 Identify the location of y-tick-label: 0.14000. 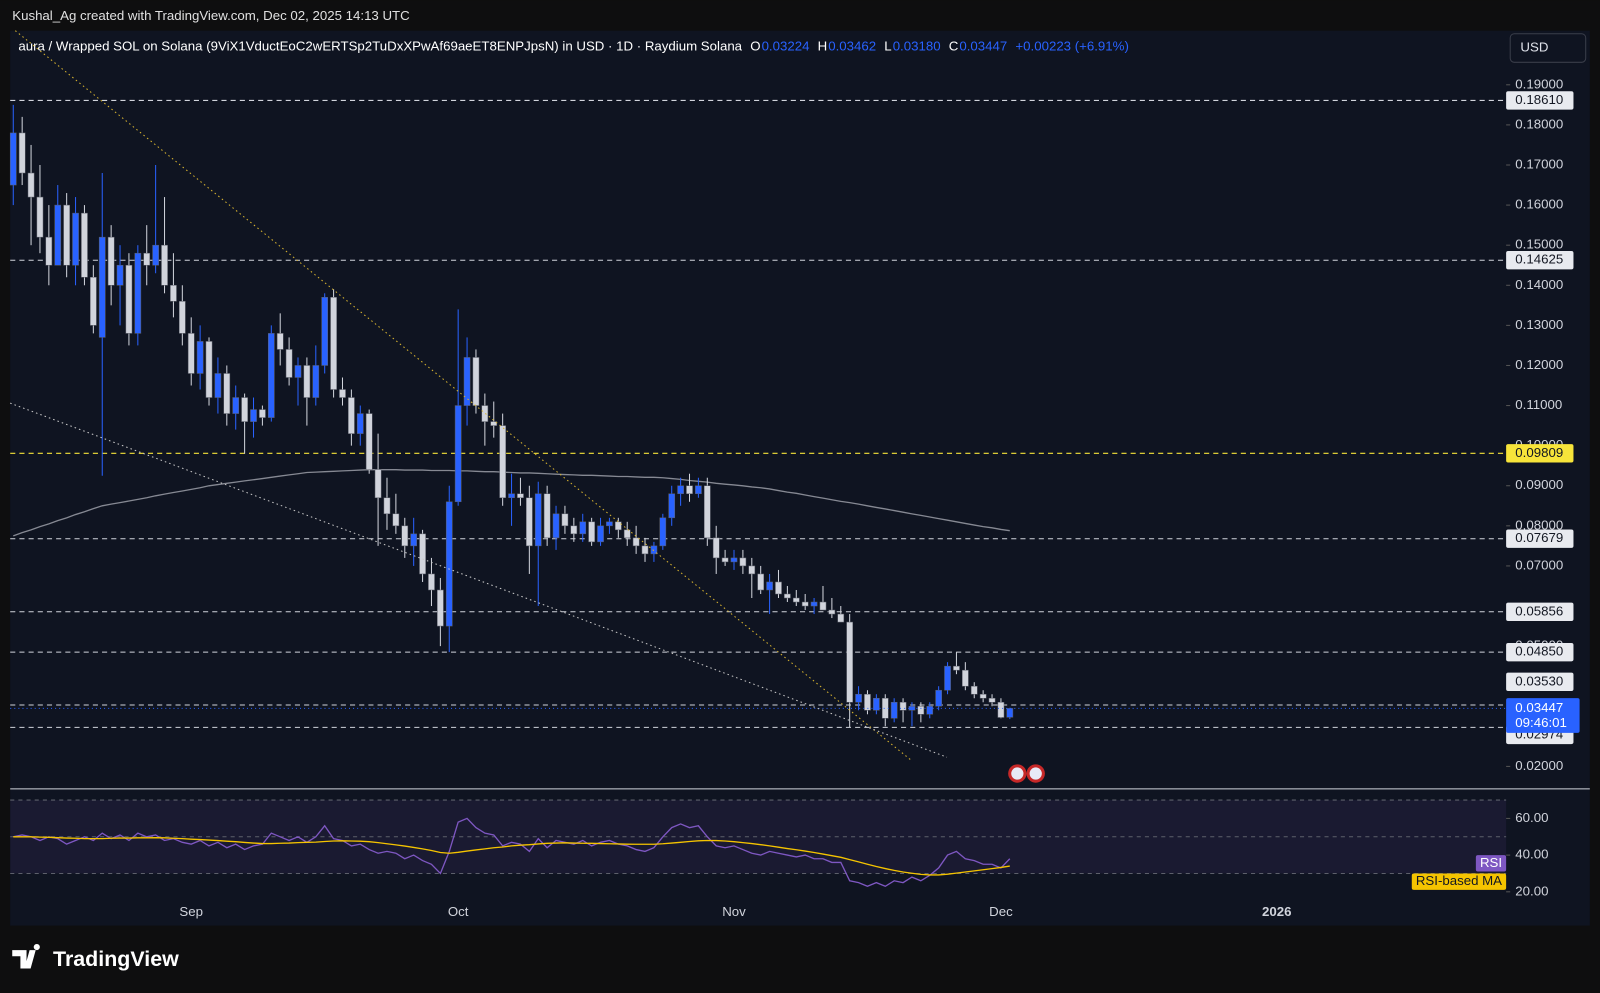
(1539, 284).